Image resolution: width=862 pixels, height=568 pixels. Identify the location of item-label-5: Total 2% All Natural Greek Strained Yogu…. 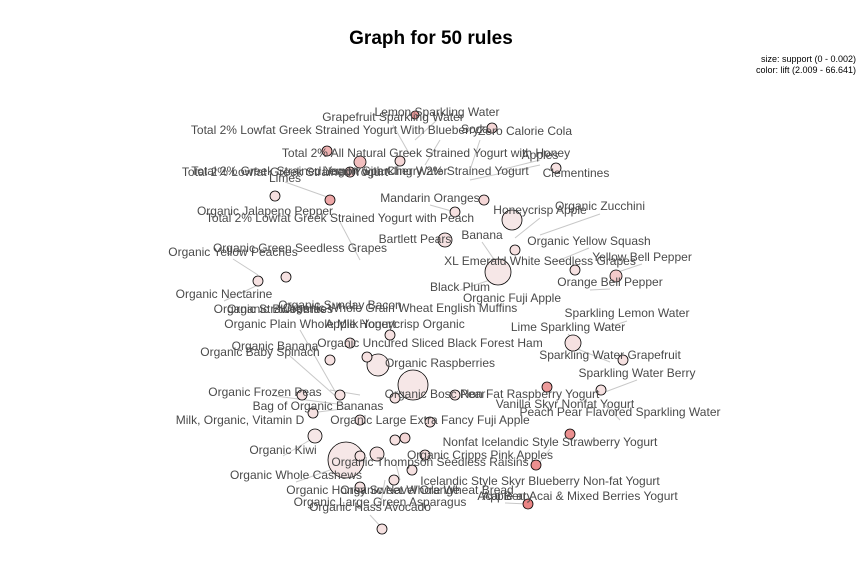
(426, 153).